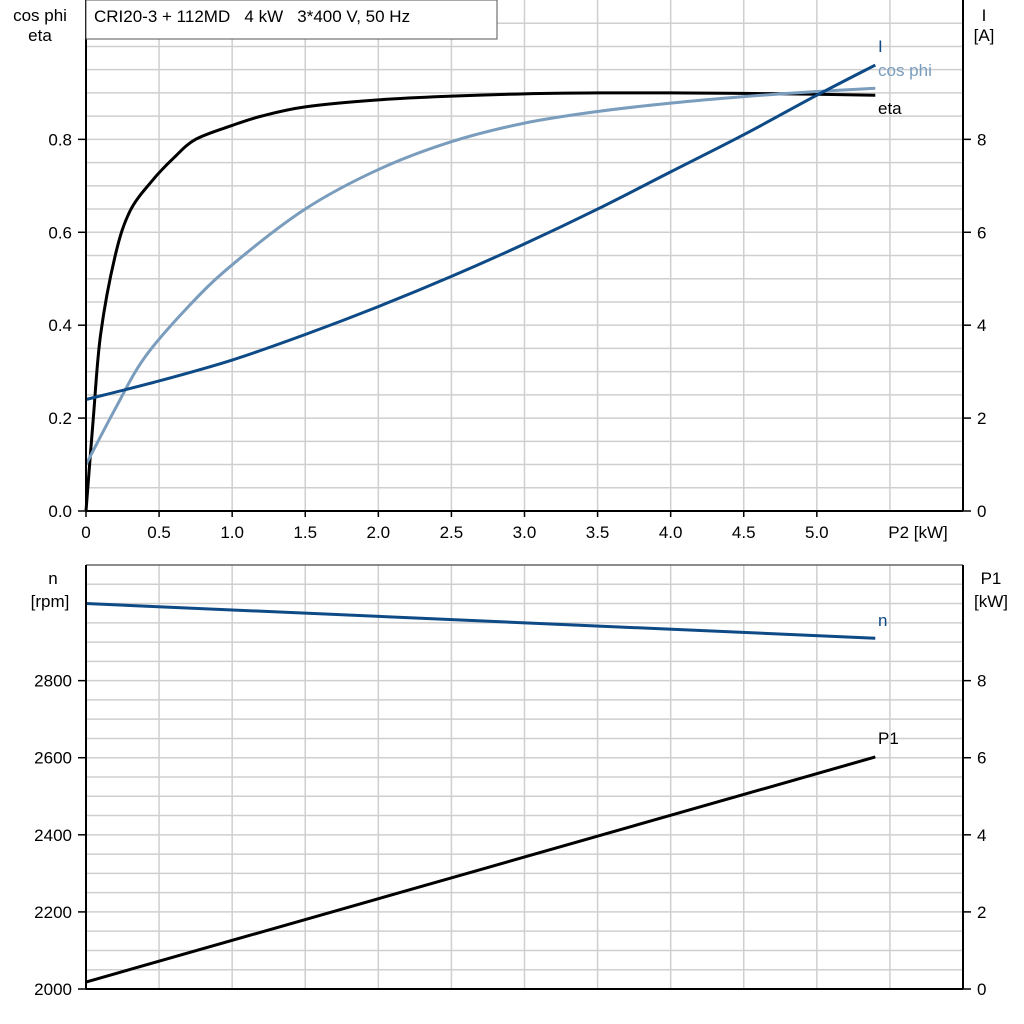 This screenshot has width=1024, height=1024. What do you see at coordinates (882, 620) in the screenshot?
I see `series-label-n: n` at bounding box center [882, 620].